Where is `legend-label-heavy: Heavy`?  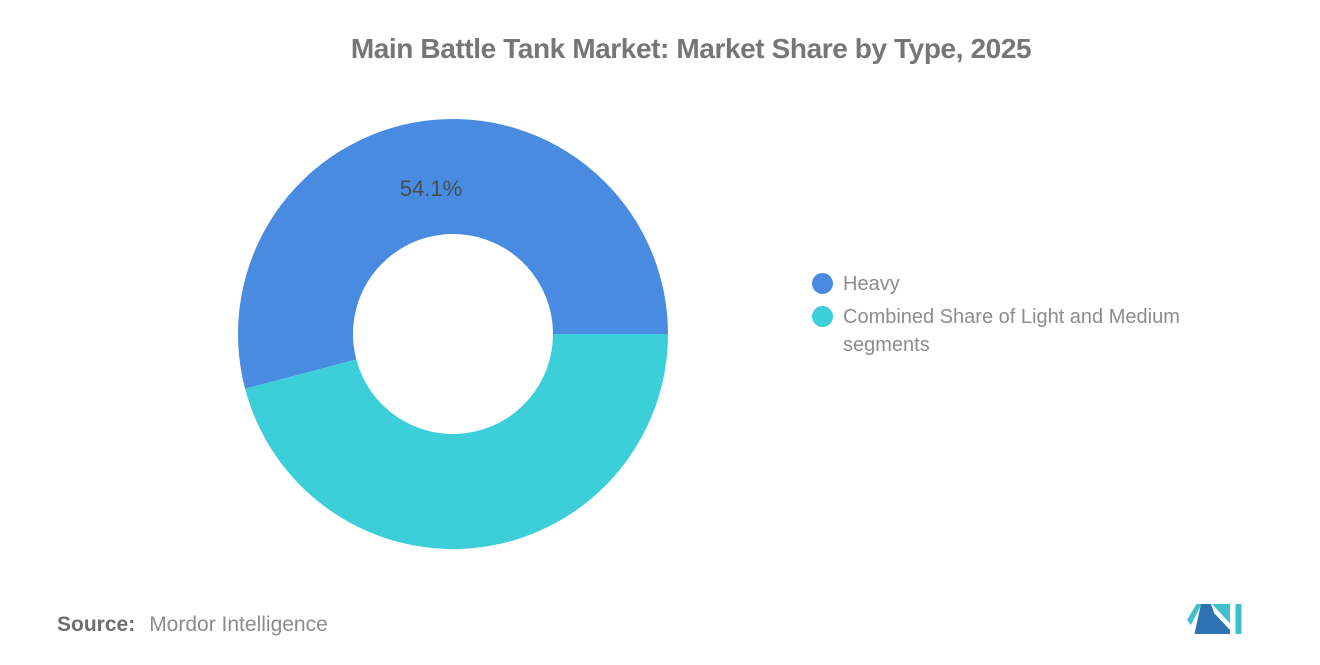
legend-label-heavy: Heavy is located at coordinates (871, 284).